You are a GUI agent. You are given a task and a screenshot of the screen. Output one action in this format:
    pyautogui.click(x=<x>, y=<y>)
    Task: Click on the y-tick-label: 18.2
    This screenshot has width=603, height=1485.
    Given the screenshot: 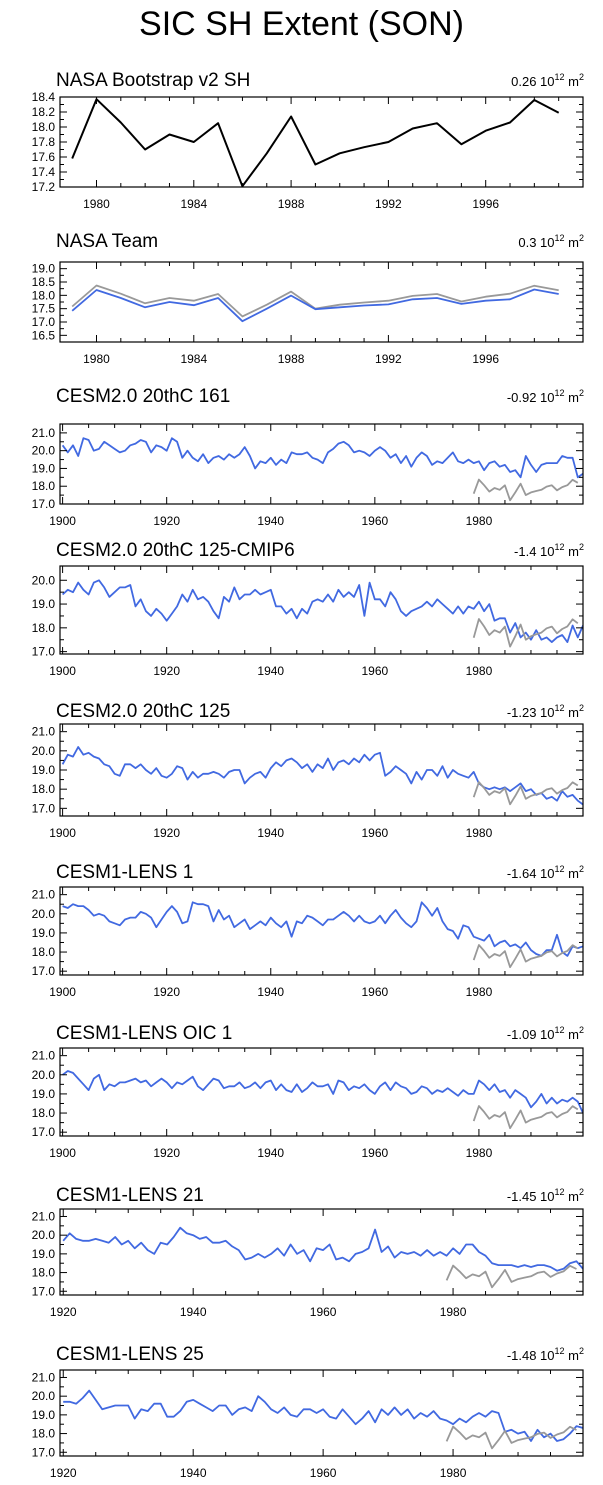 What is the action you would take?
    pyautogui.click(x=44, y=112)
    